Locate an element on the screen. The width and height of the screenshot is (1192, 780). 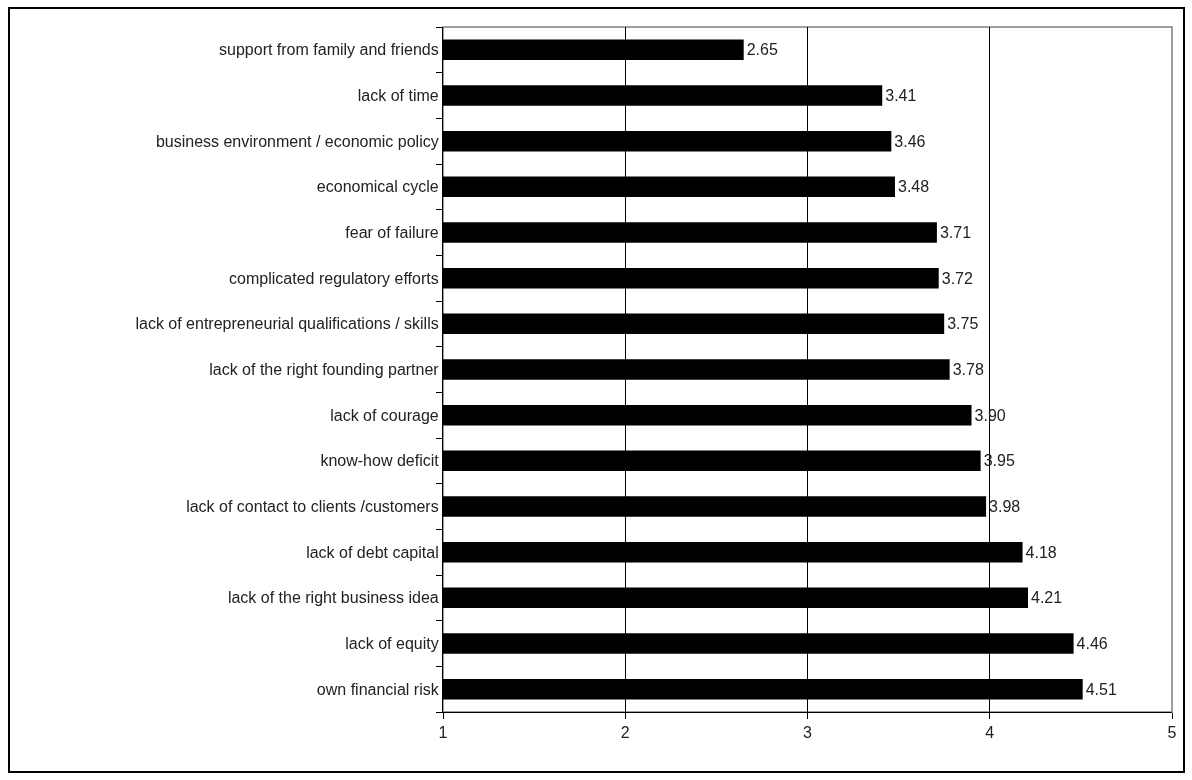
data-label: 3.71 is located at coordinates (955, 232).